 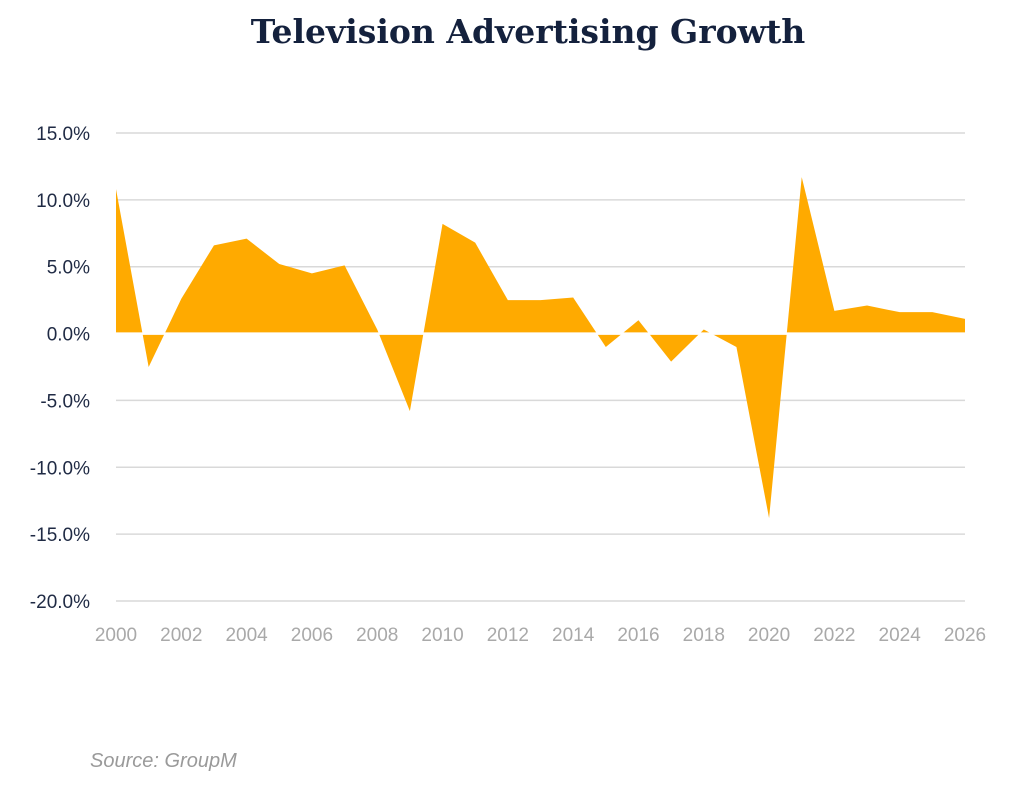 What do you see at coordinates (834, 635) in the screenshot?
I see `x-tick-label: 2022` at bounding box center [834, 635].